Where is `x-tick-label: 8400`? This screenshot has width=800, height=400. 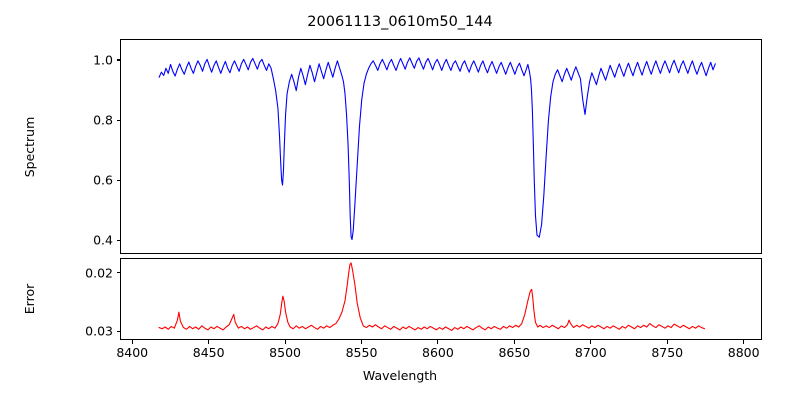
x-tick-label: 8400 is located at coordinates (132, 352).